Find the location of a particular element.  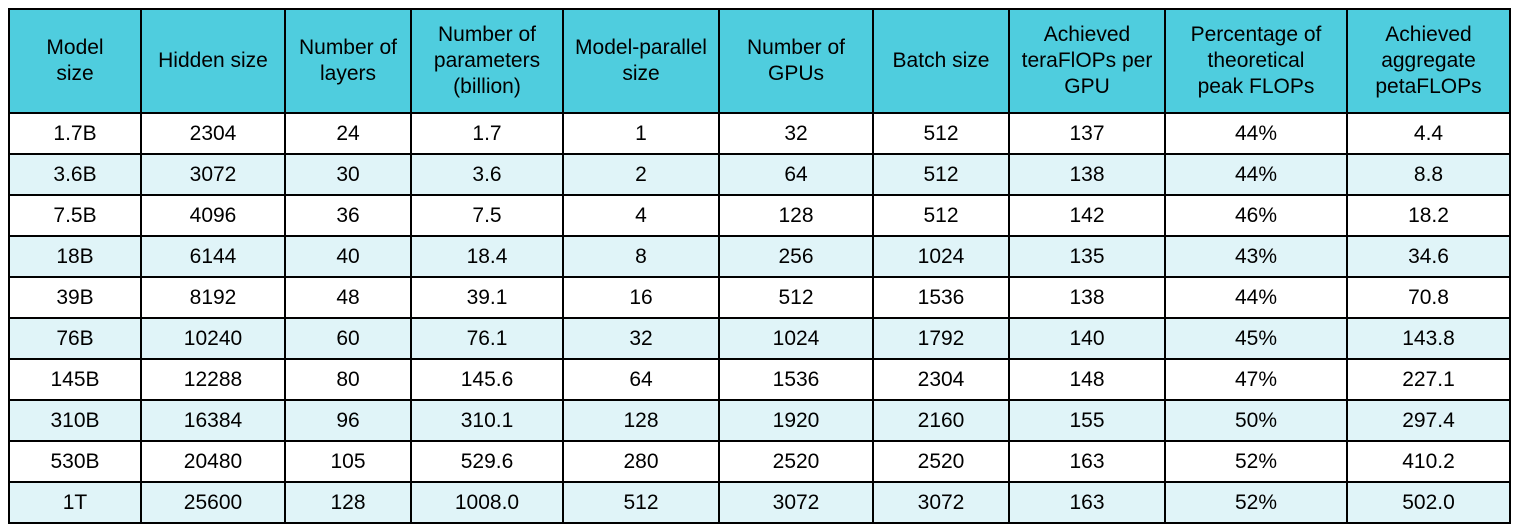

table-cell: 76B is located at coordinates (75, 338).